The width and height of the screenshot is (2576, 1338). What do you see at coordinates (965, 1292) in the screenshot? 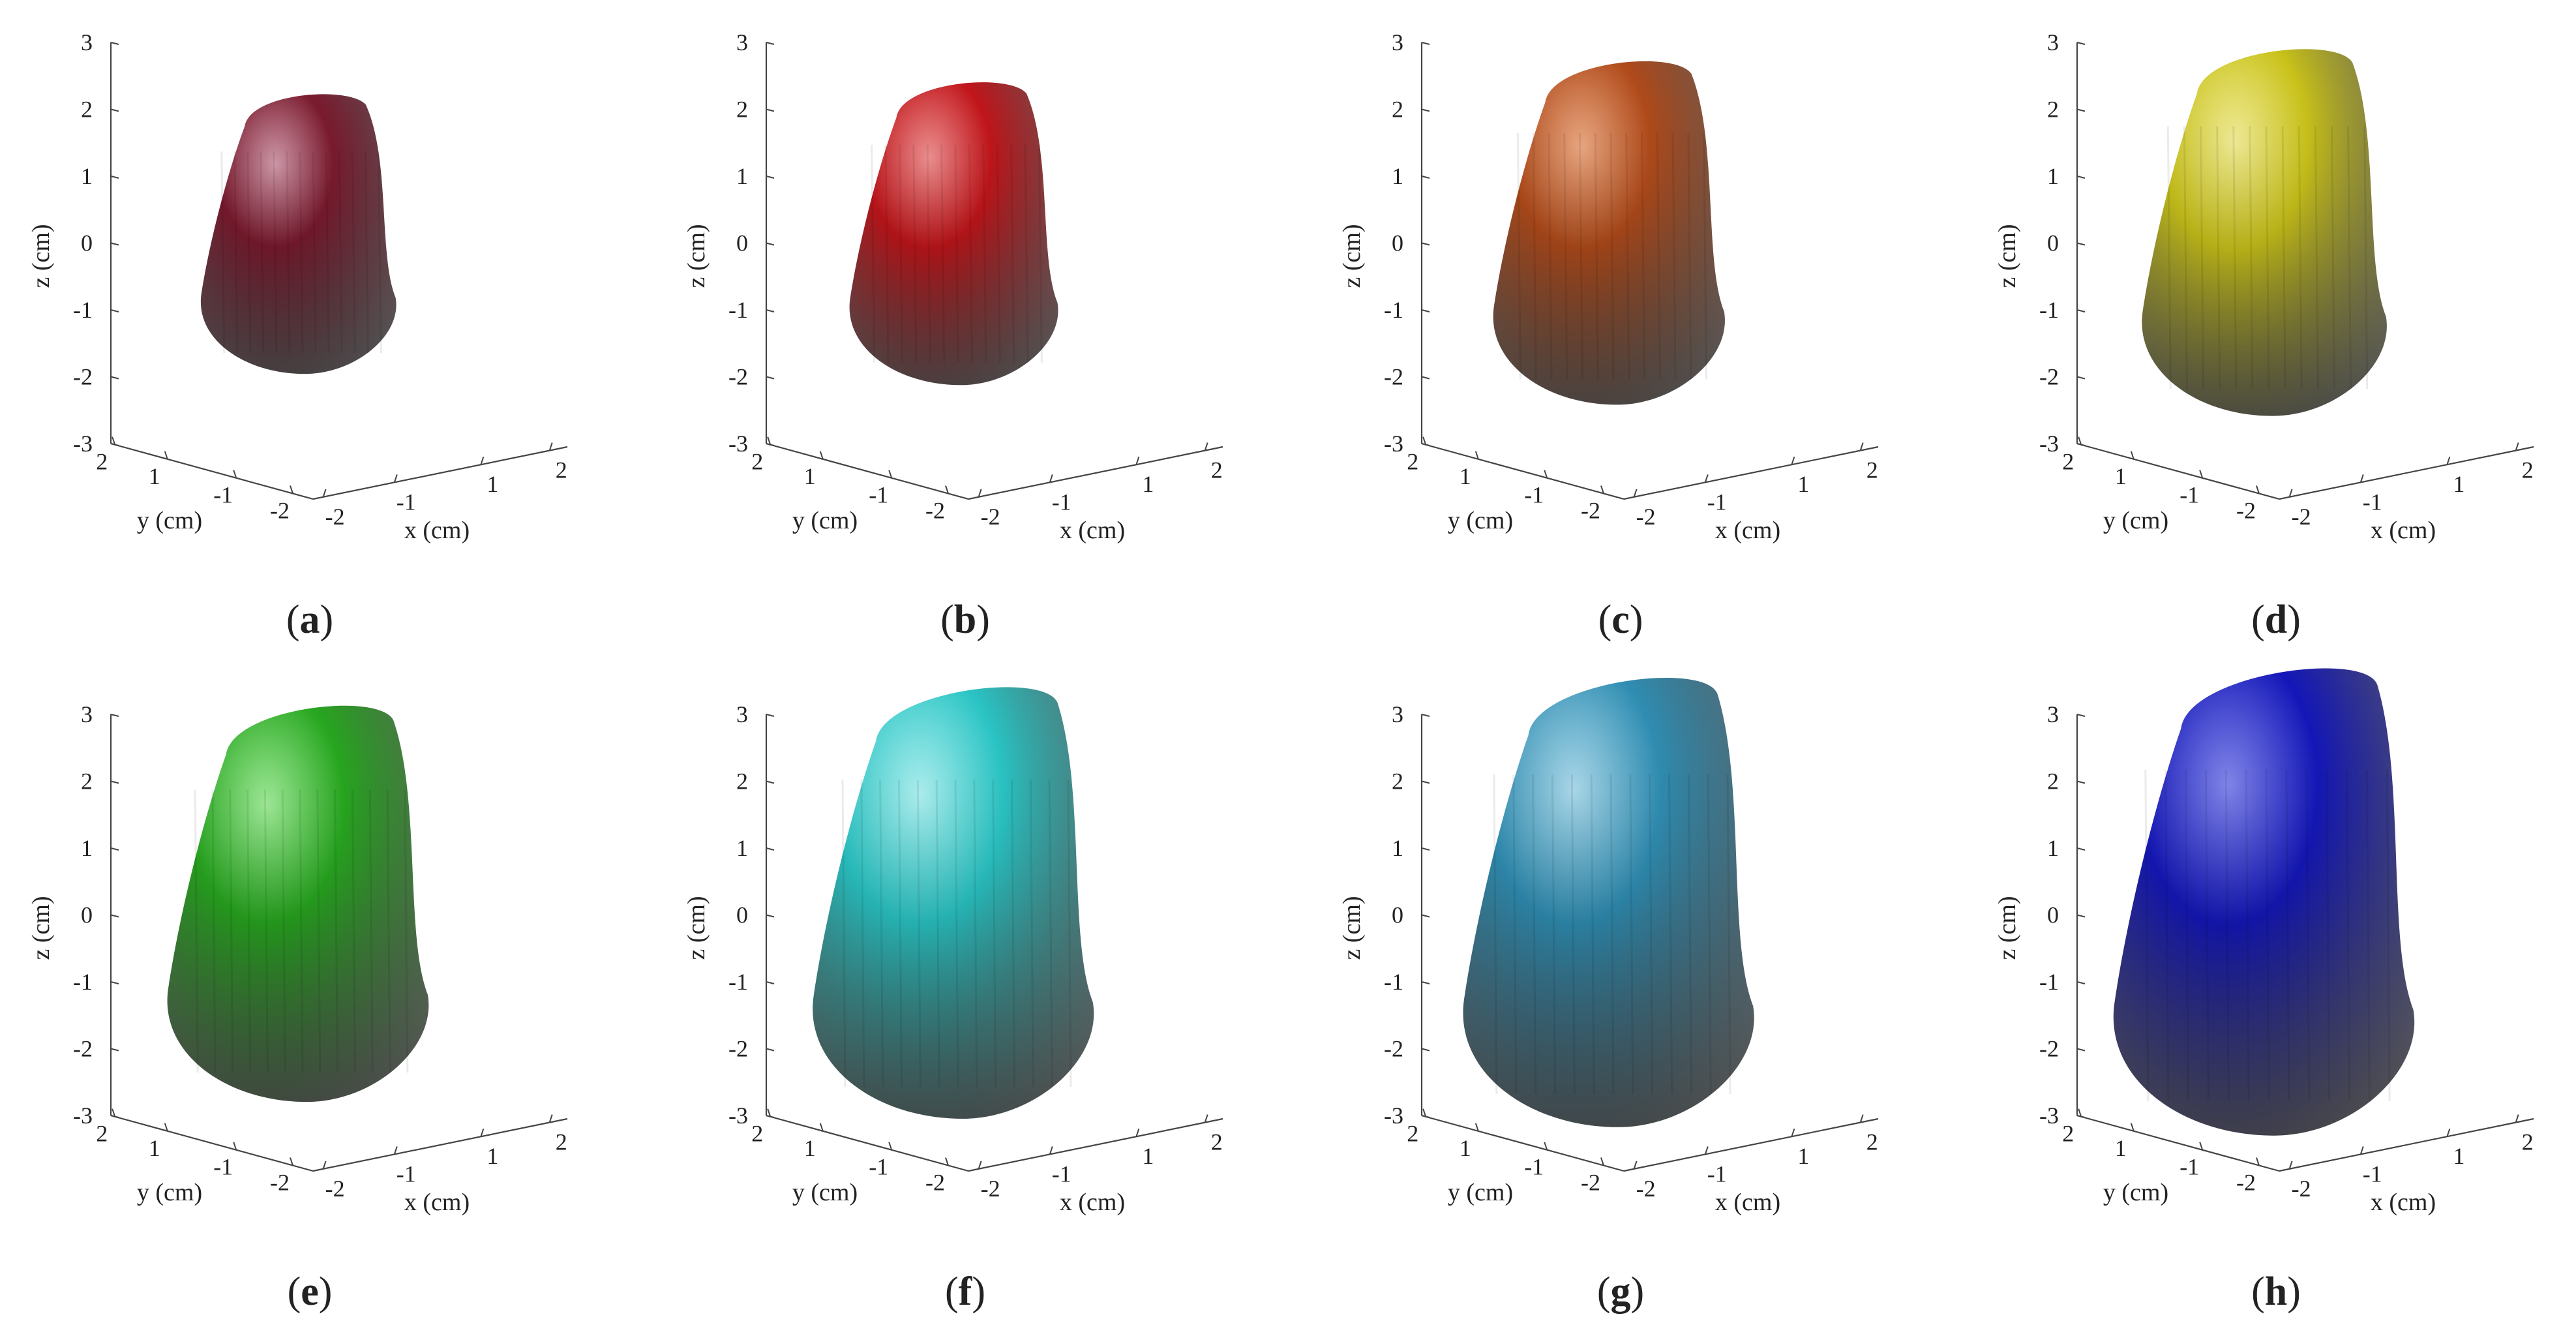
I see `caption-f: (f)` at bounding box center [965, 1292].